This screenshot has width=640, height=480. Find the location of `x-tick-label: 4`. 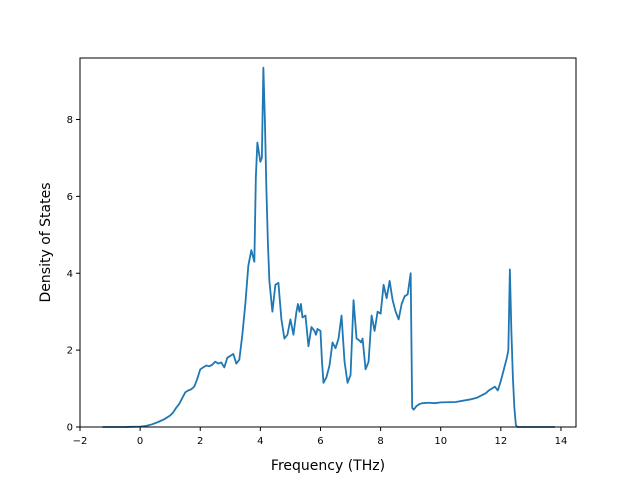

x-tick-label: 4 is located at coordinates (260, 441).